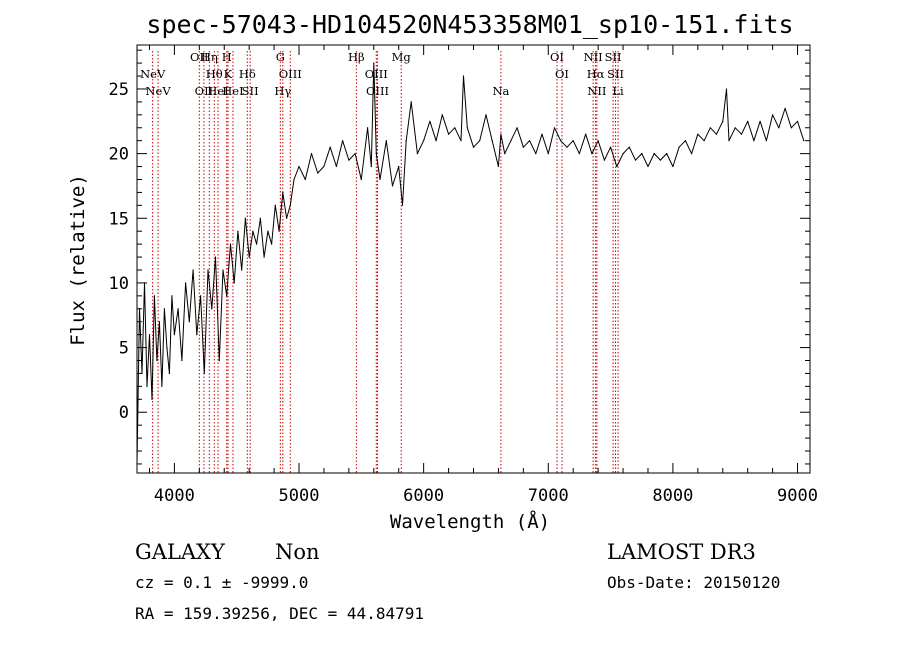  I want to click on y-tick-label: 0, so click(124, 413).